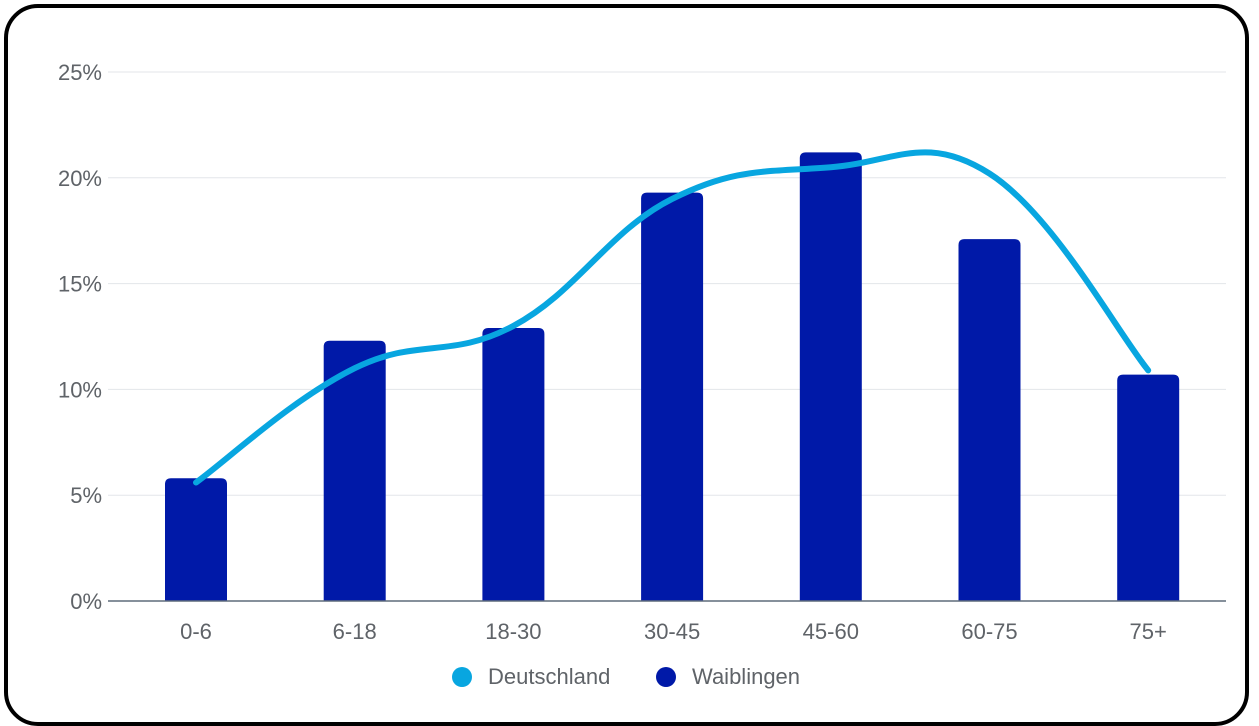 The height and width of the screenshot is (726, 1259). I want to click on legend-item: Waiblingen, so click(728, 676).